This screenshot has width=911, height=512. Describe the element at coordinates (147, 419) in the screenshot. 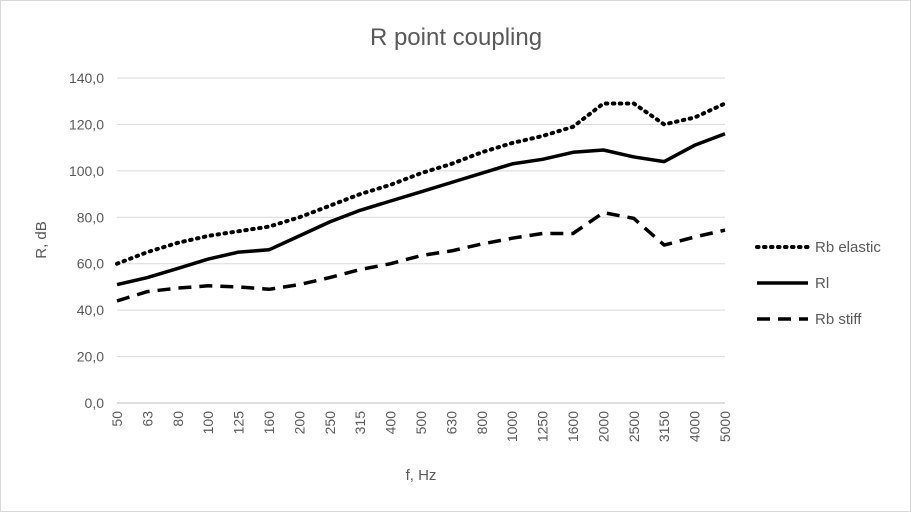

I see `x-tick-label: 63` at that location.